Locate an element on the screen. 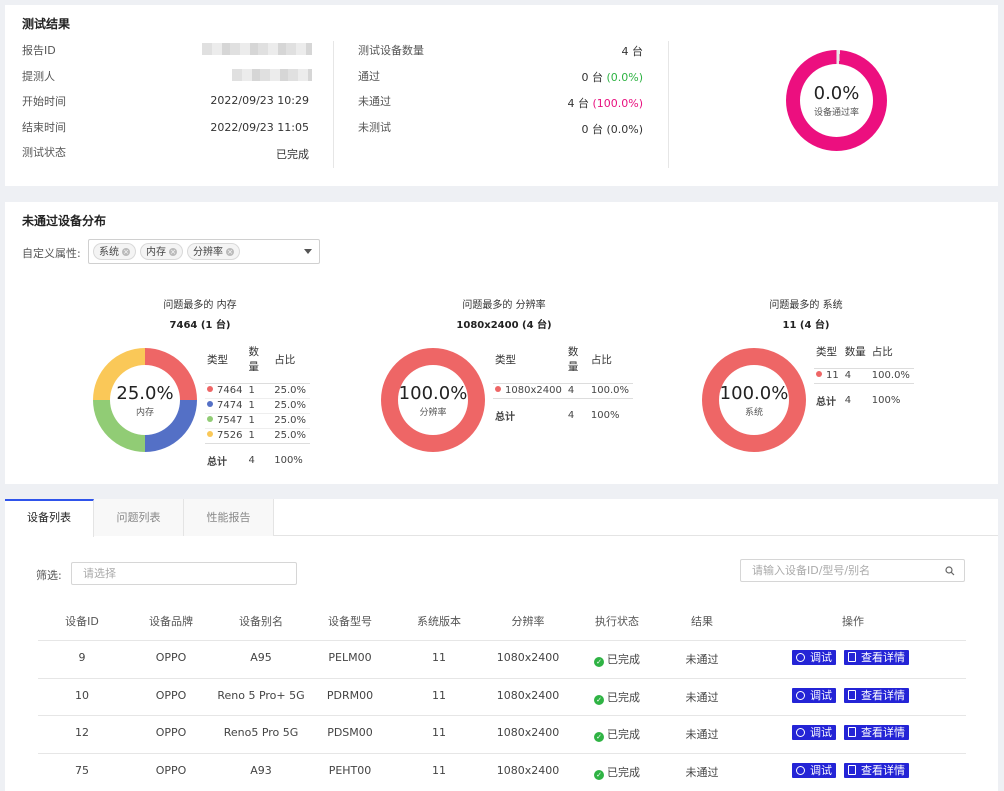 The height and width of the screenshot is (791, 1004). column-header: 分辨率 is located at coordinates (528, 621).